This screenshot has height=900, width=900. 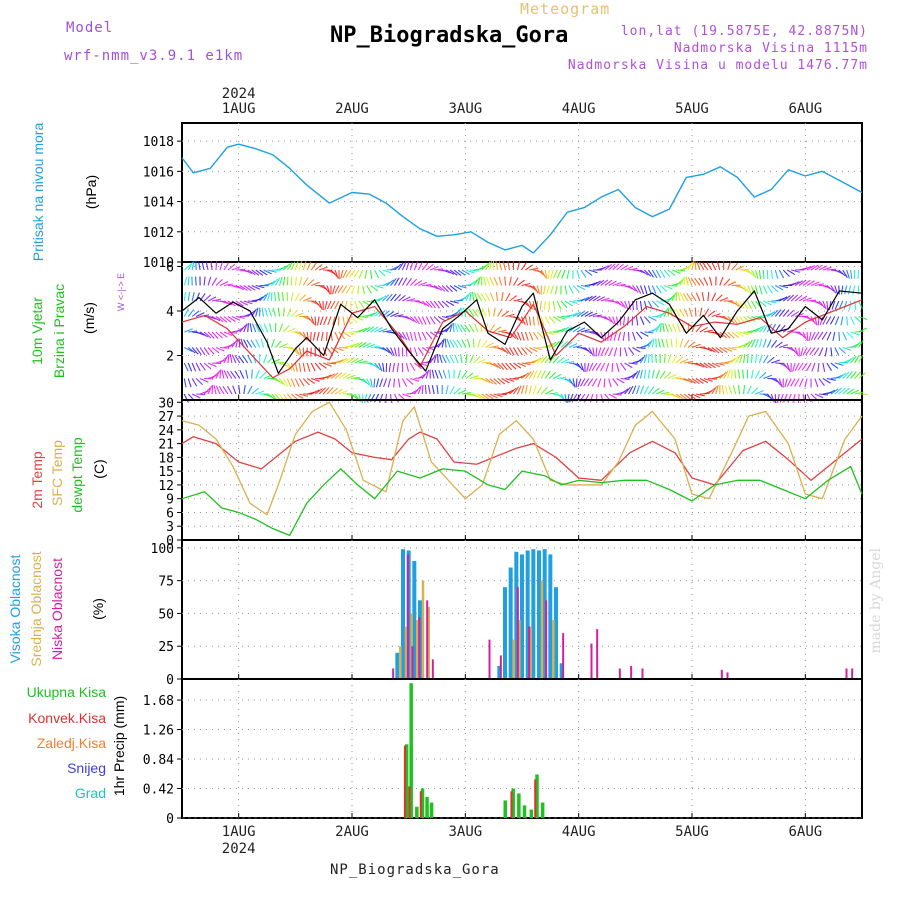 I want to click on bottom-day-label: 3AUG, so click(x=465, y=832).